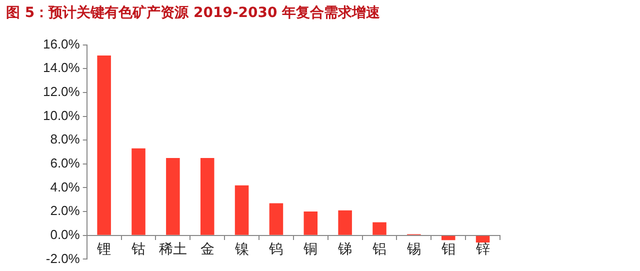 This screenshot has height=271, width=640. I want to click on x-tick-label: 锌, so click(482, 249).